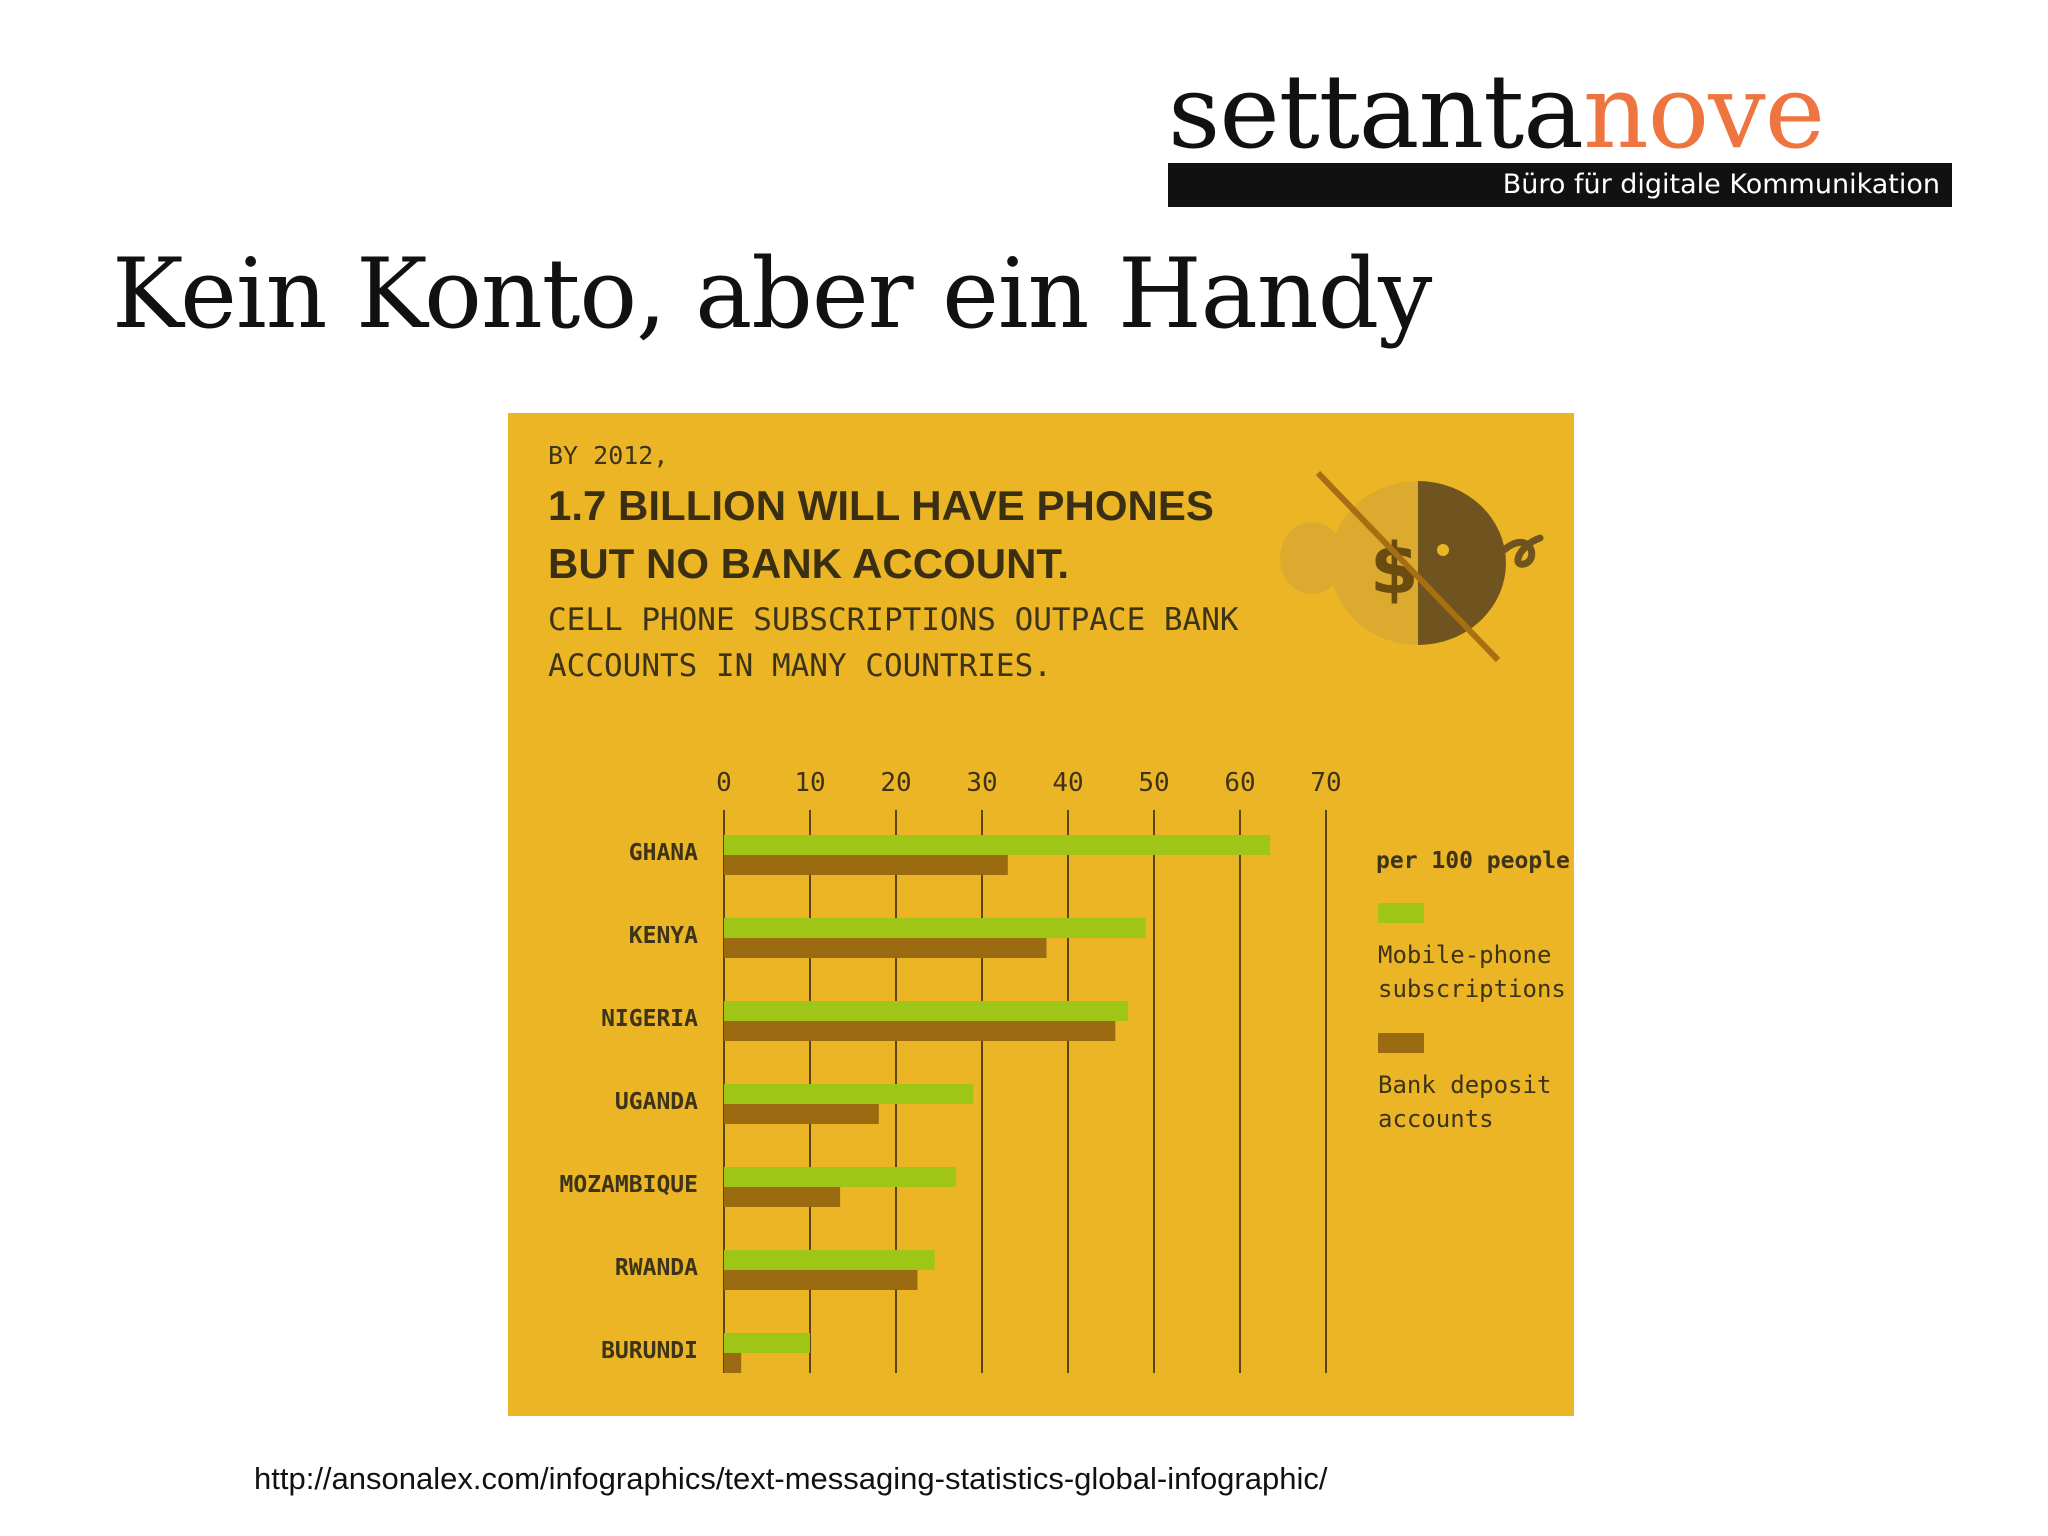  I want to click on bar-bank-kenya, so click(885, 948).